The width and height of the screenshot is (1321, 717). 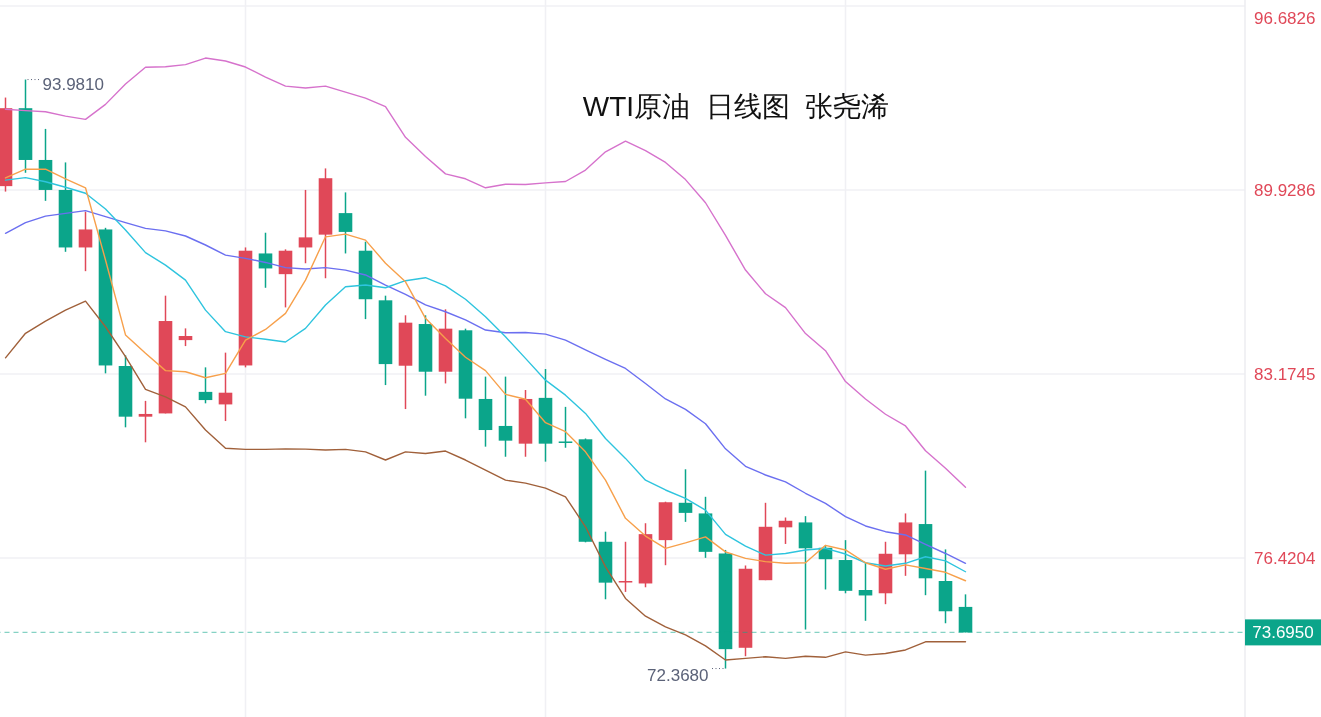 I want to click on ytick: 96.6826, so click(x=1285, y=18).